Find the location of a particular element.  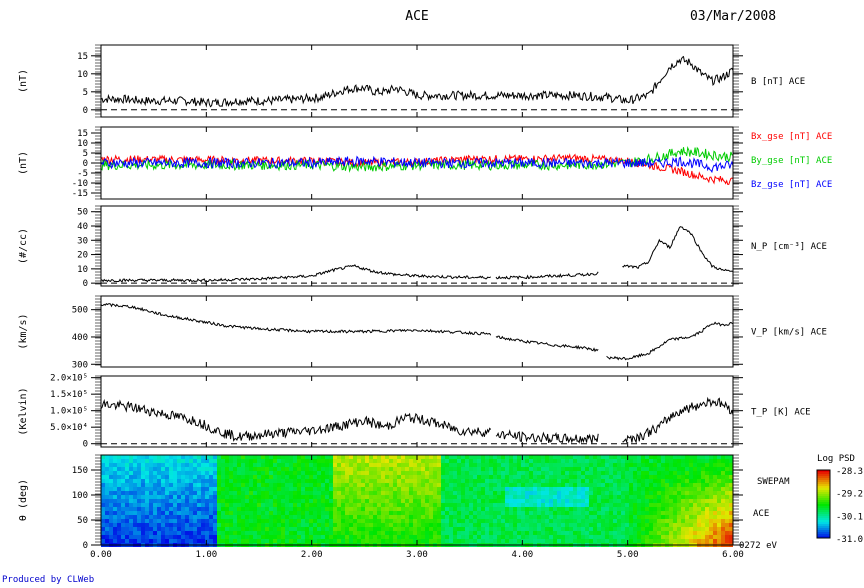

y-tick-label: 2.0×10⁵ is located at coordinates (69, 379).